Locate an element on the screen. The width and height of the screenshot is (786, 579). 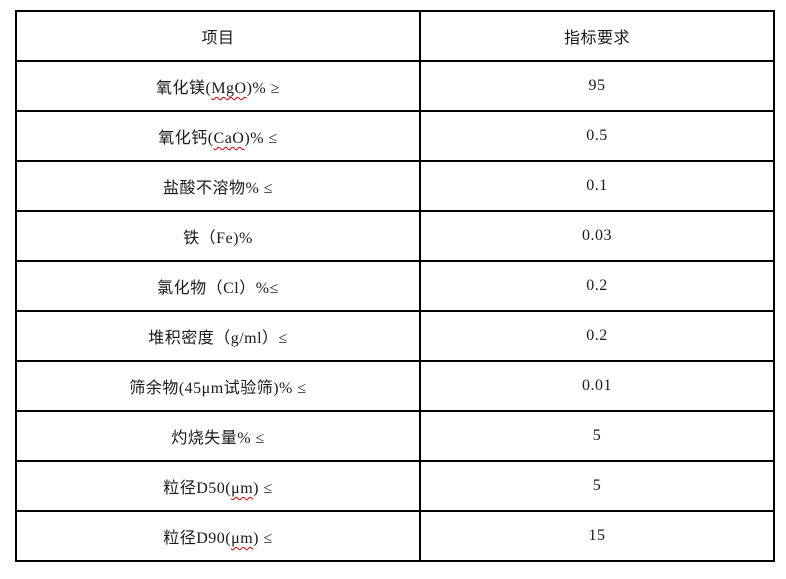
item-text: 氧化镁( is located at coordinates (183, 88).